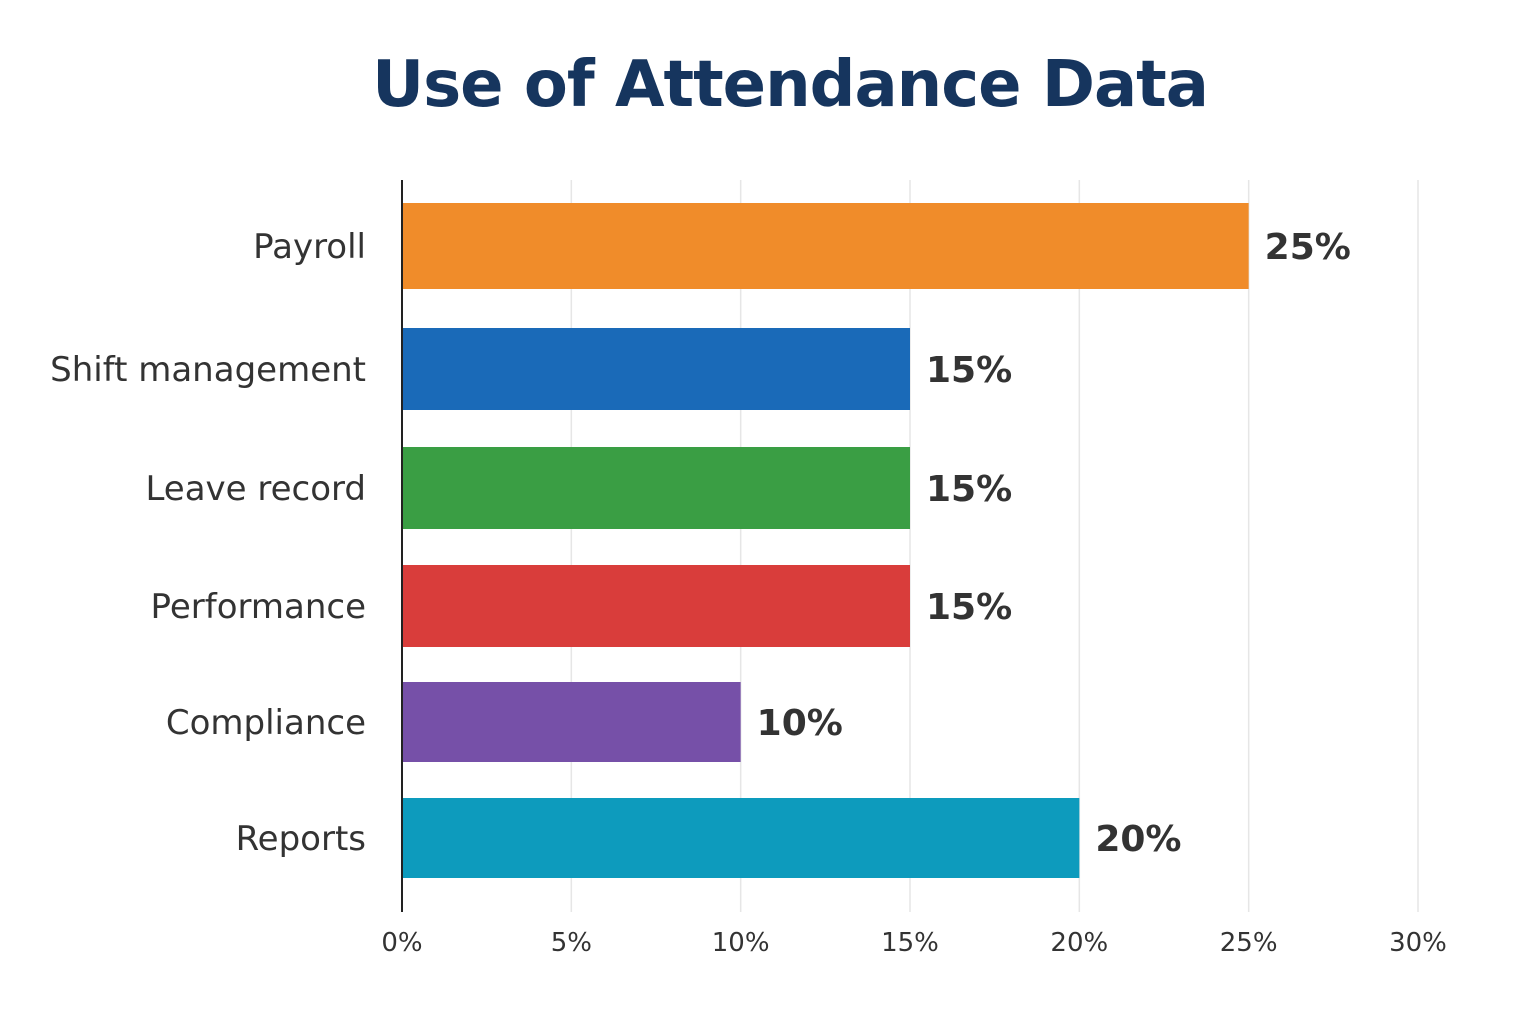 The height and width of the screenshot is (1024, 1536). What do you see at coordinates (208, 370) in the screenshot?
I see `category-label: Shift management` at bounding box center [208, 370].